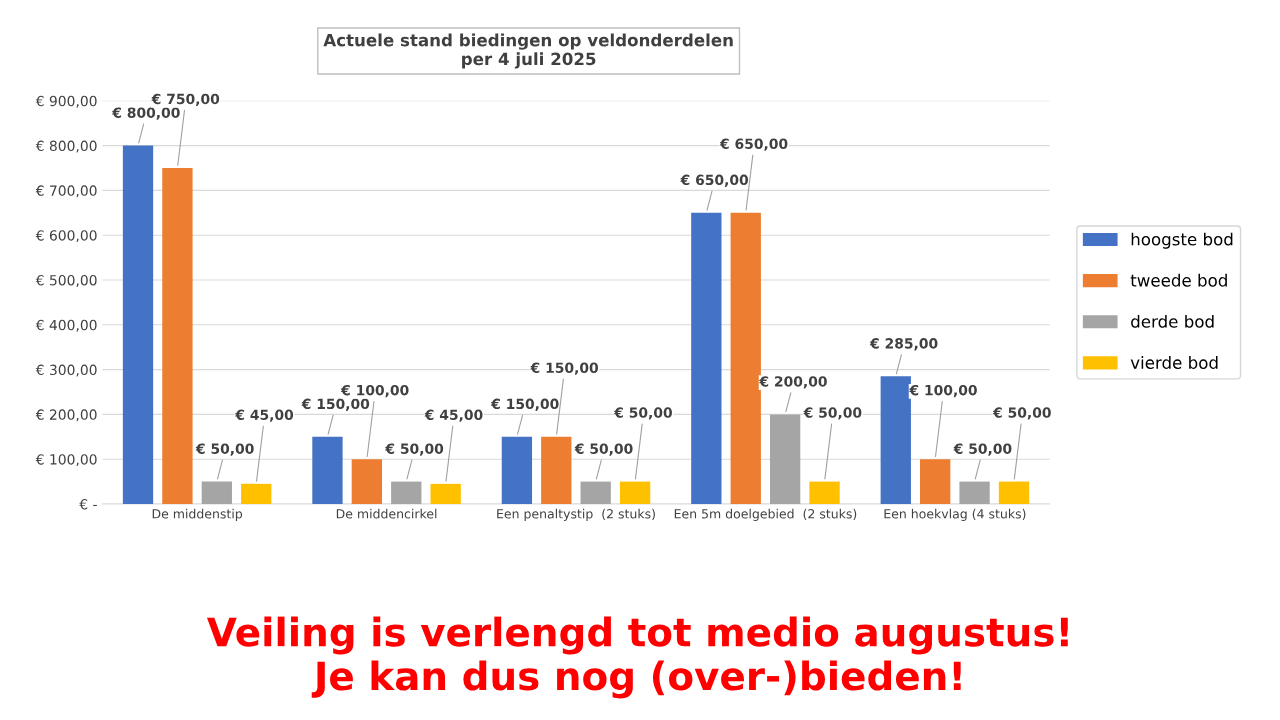 The height and width of the screenshot is (720, 1280). I want to click on legend-label: derde bod, so click(1172, 321).